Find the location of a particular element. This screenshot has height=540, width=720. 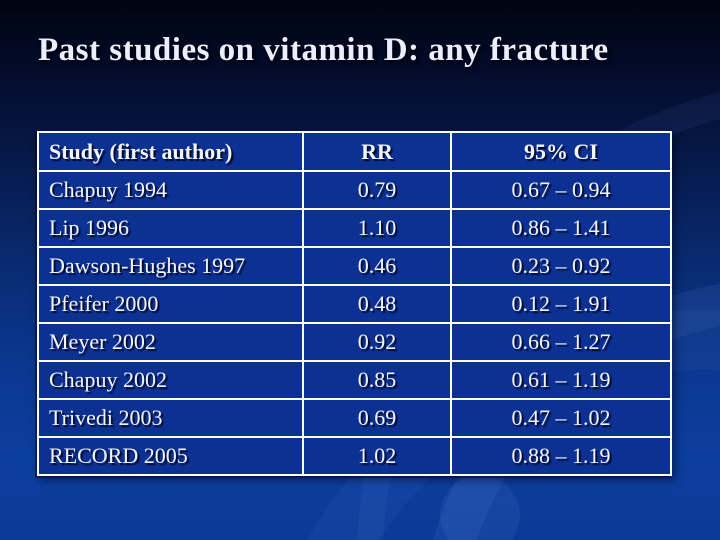

table-row: RECORD 2005 1.02 0.88 – 1.19 is located at coordinates (354, 456).